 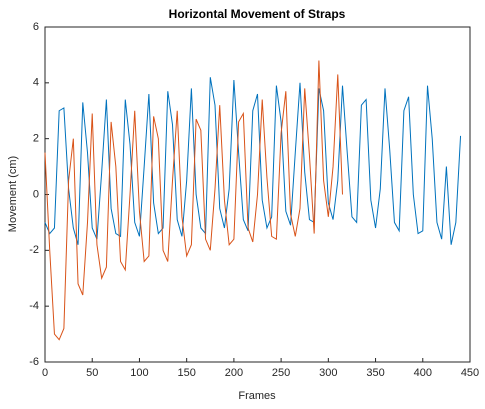 I want to click on y-axis-label: Movement (cm), so click(x=13, y=194).